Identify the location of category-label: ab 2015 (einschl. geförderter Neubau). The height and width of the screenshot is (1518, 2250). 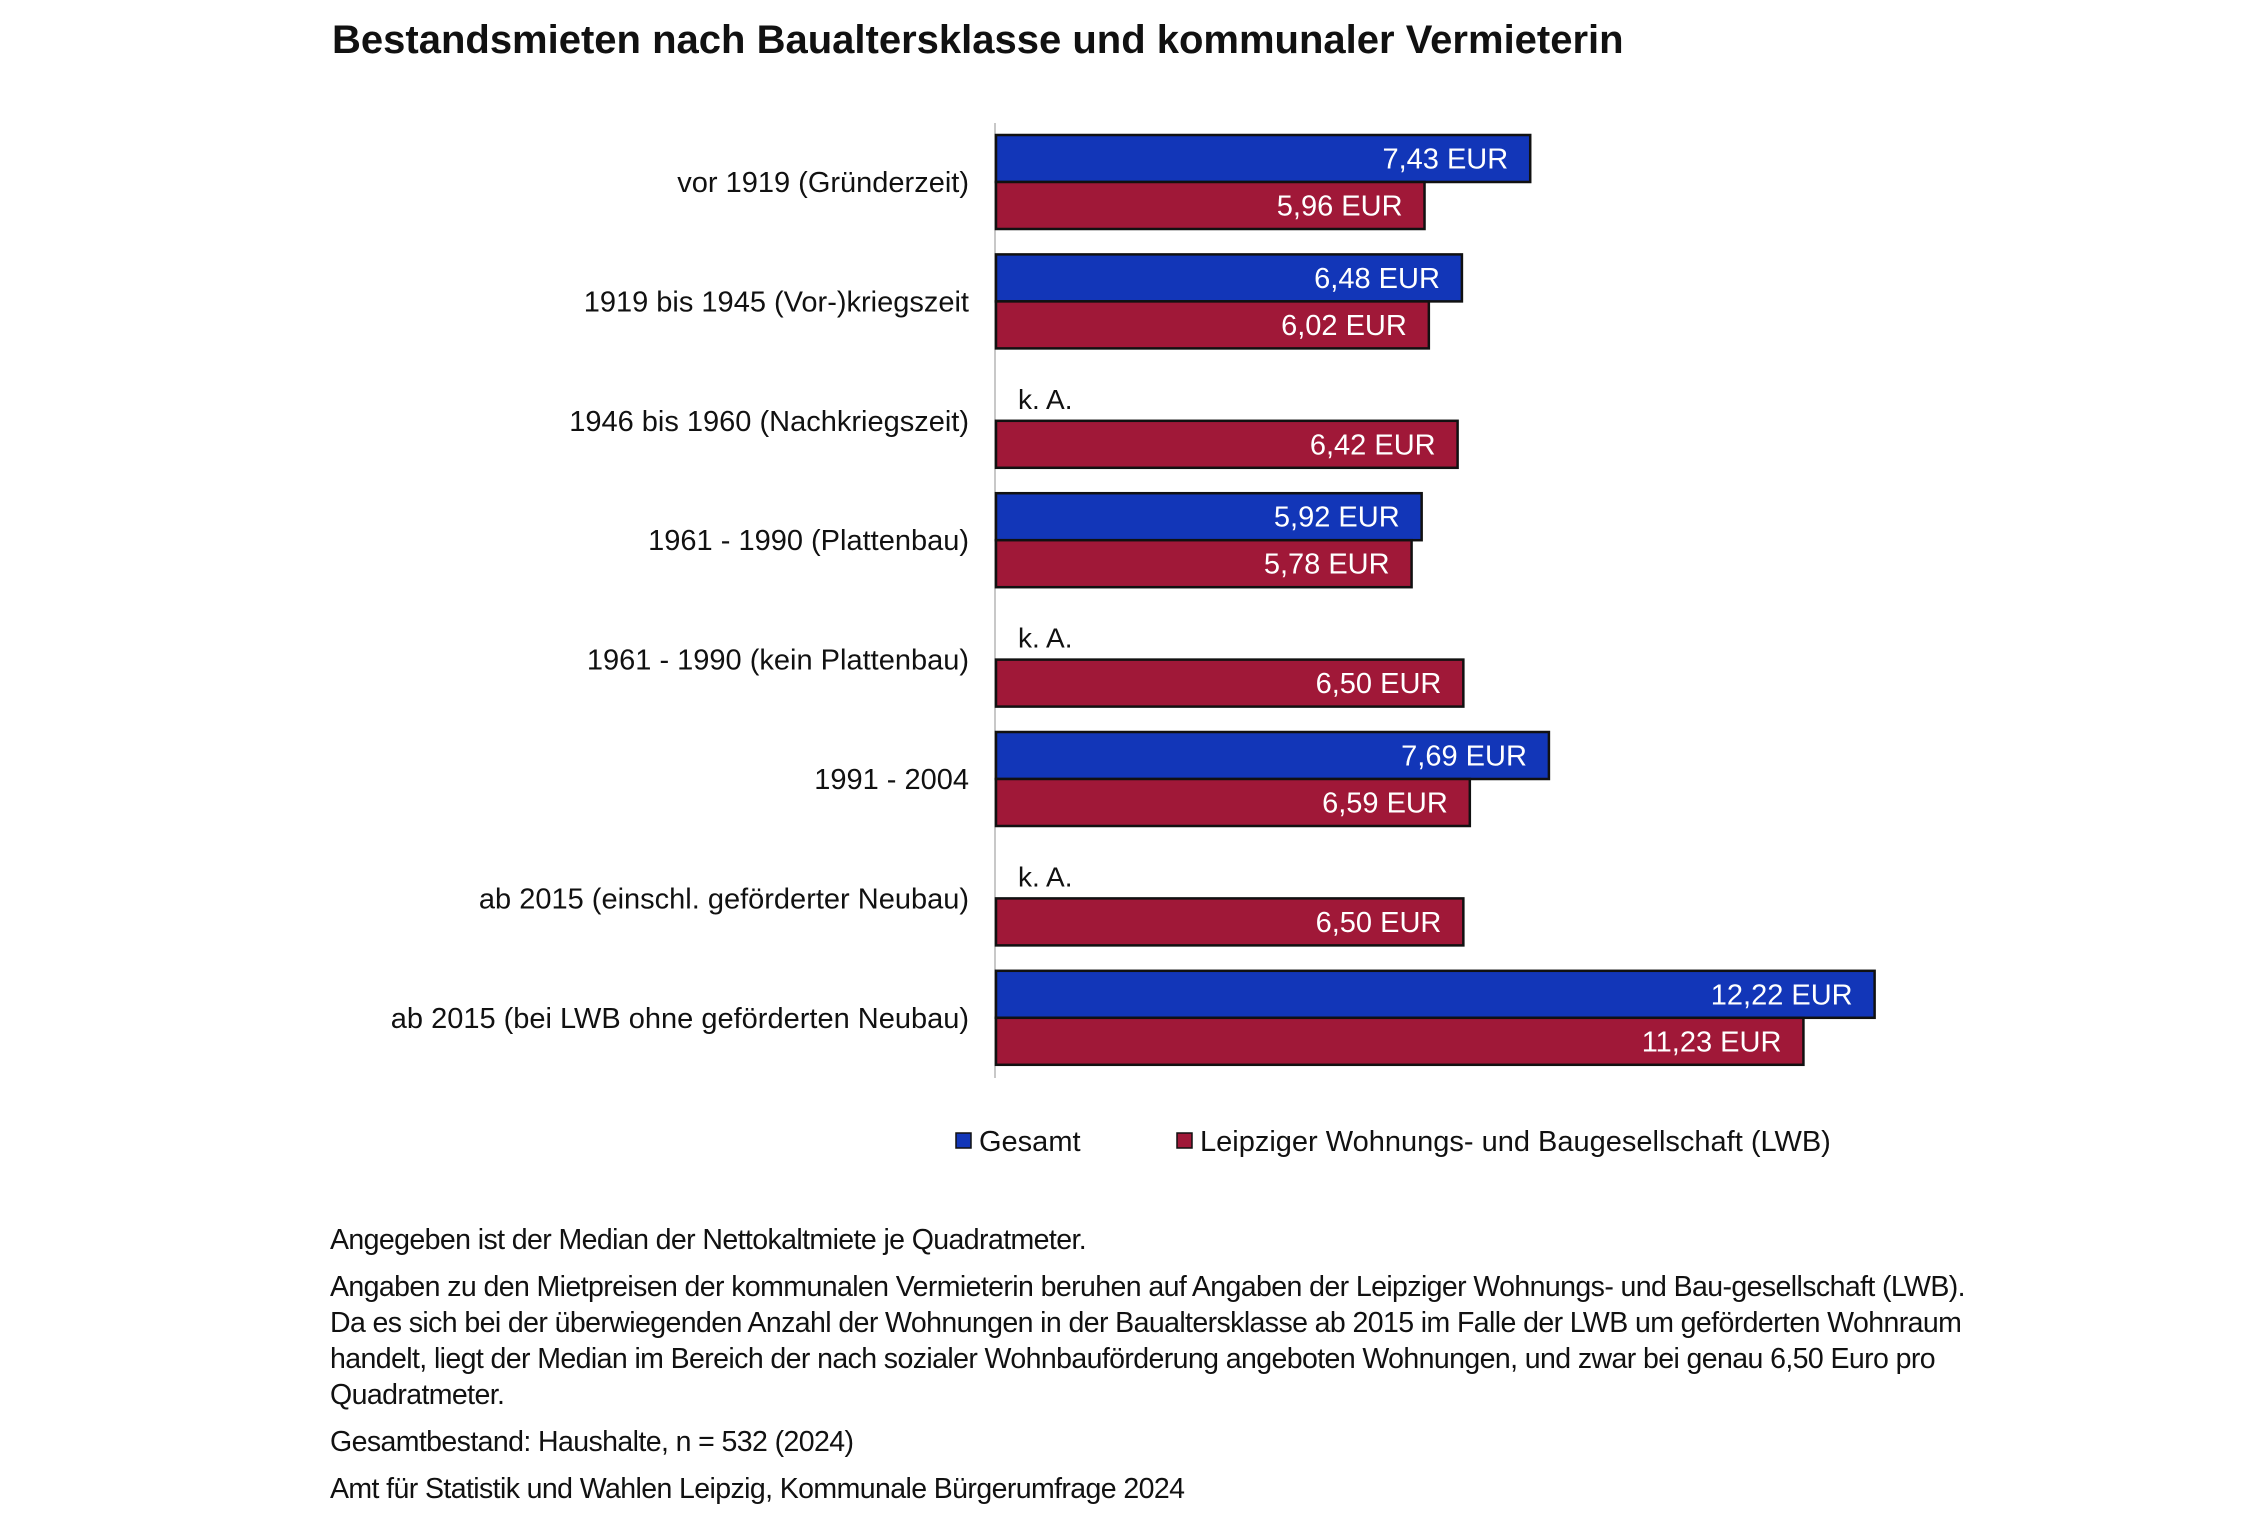
(724, 899).